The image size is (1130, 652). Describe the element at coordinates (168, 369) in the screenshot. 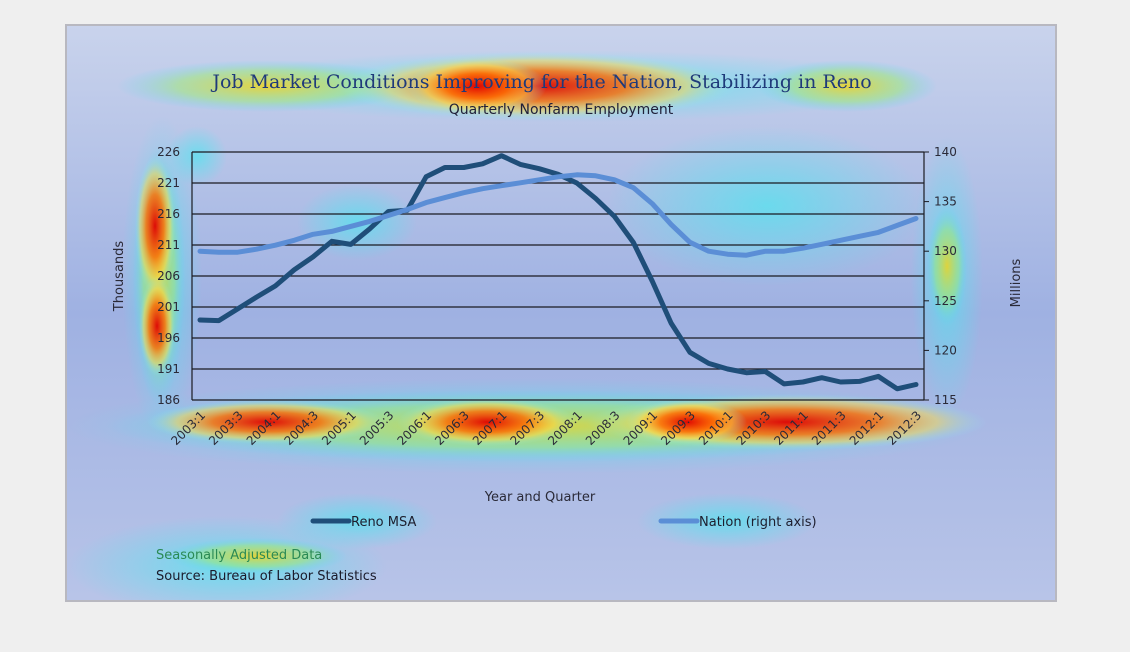

I see `left-tick-label: 191` at that location.